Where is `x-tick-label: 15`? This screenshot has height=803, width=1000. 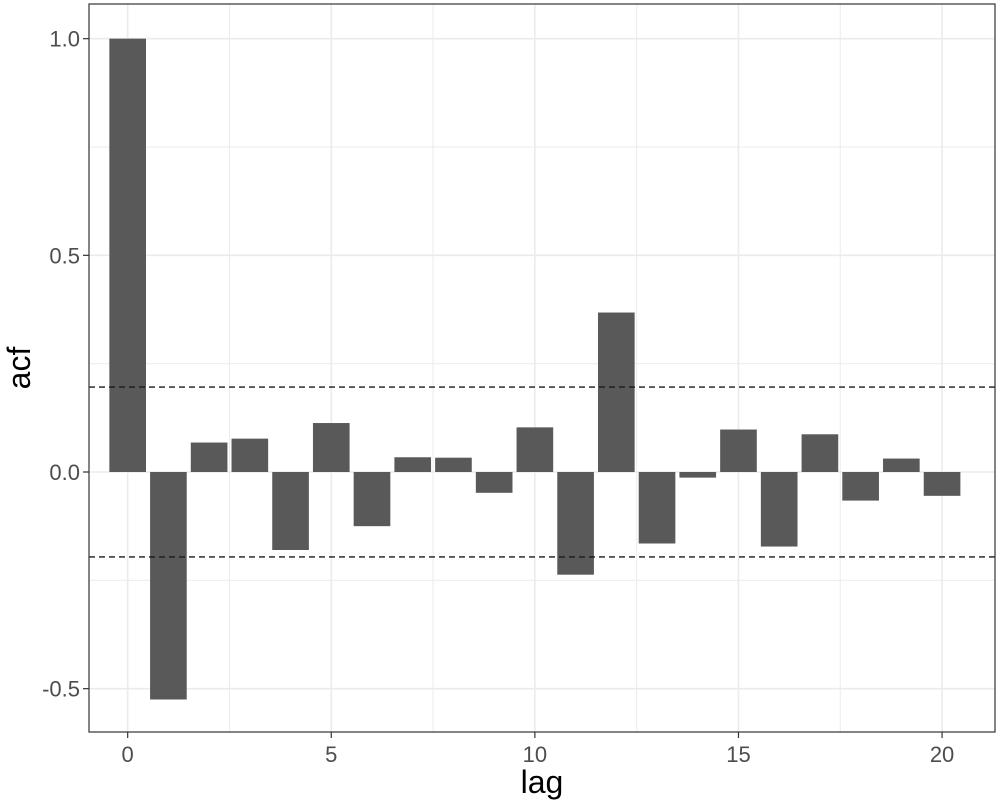
x-tick-label: 15 is located at coordinates (738, 754).